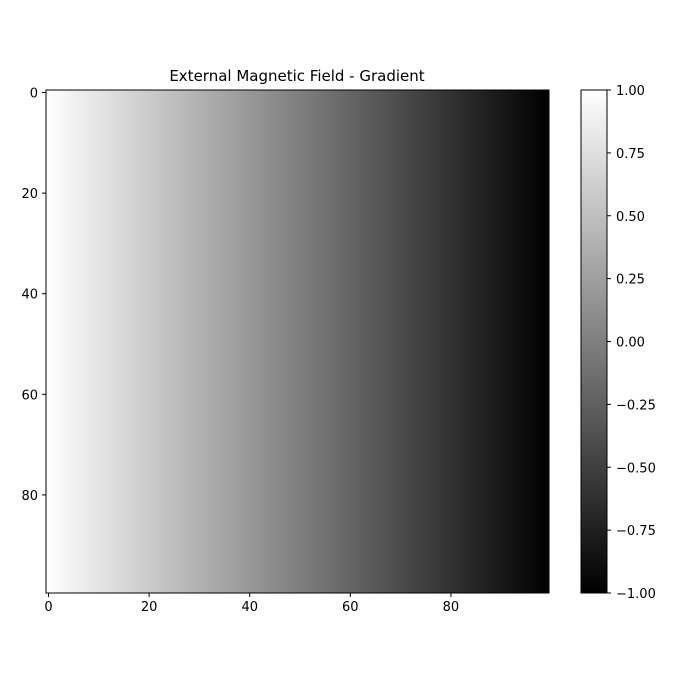  Describe the element at coordinates (149, 607) in the screenshot. I see `x-tick-label-20: 20` at that location.